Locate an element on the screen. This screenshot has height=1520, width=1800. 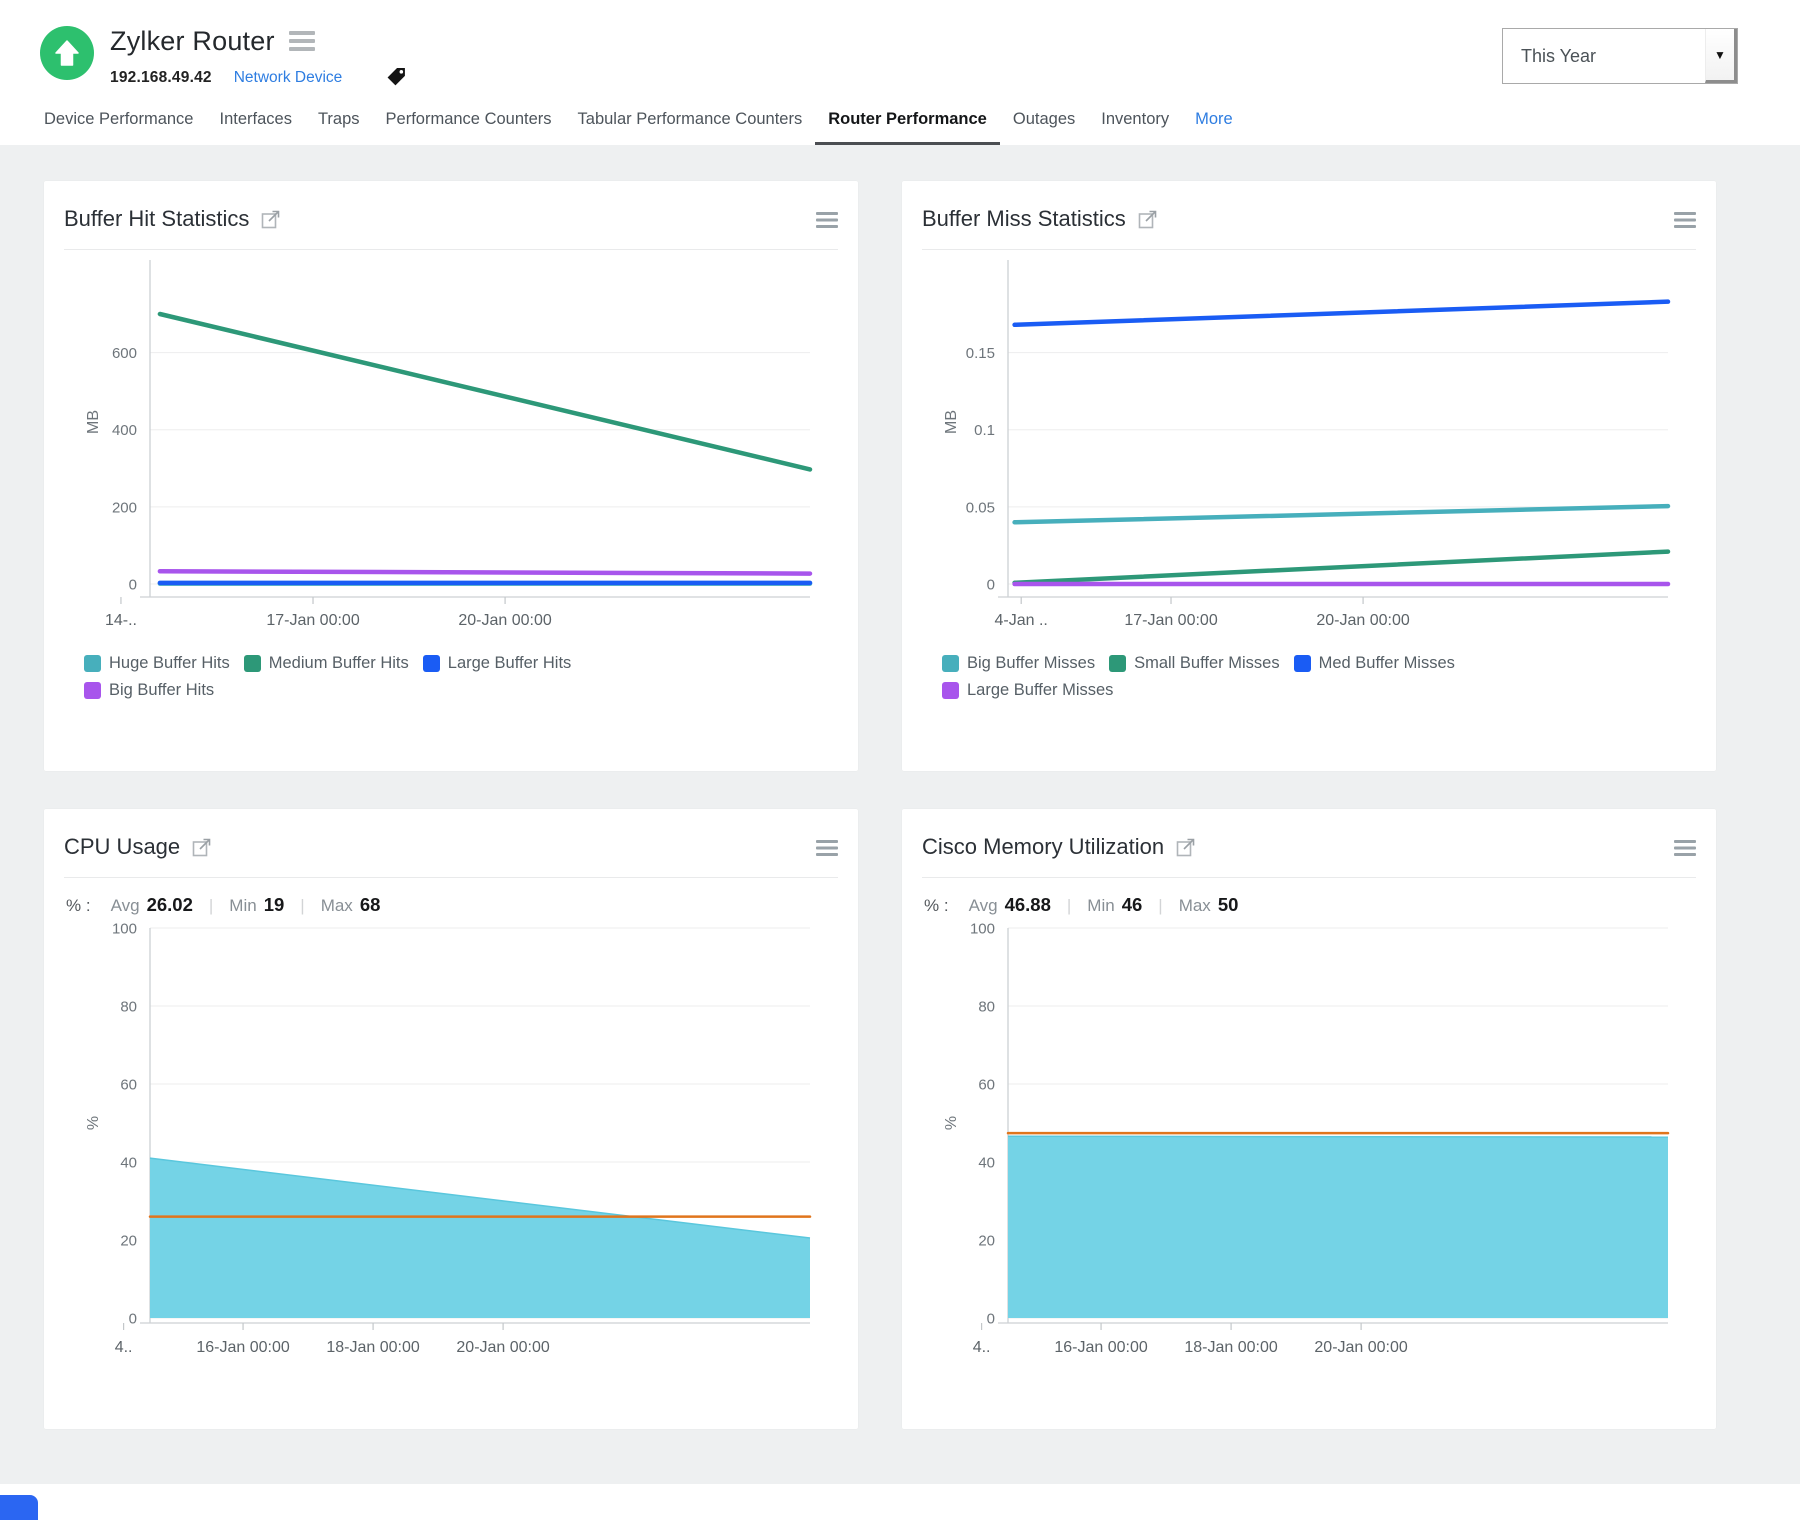
tab-device-performance: Device Performance is located at coordinates (119, 119).